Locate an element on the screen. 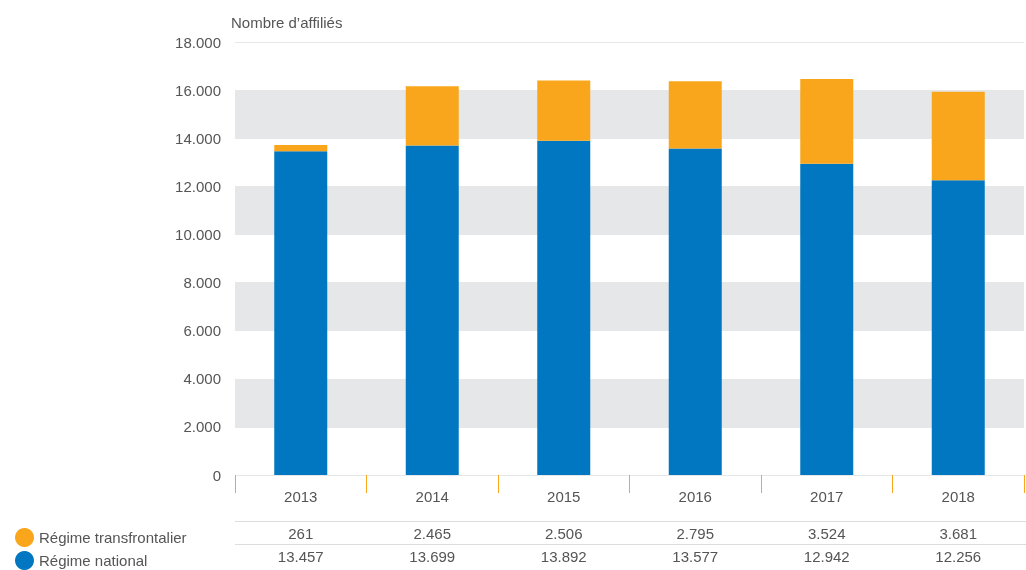 This screenshot has height=570, width=1026. y-axis-title: Nombre d’affiliés is located at coordinates (287, 22).